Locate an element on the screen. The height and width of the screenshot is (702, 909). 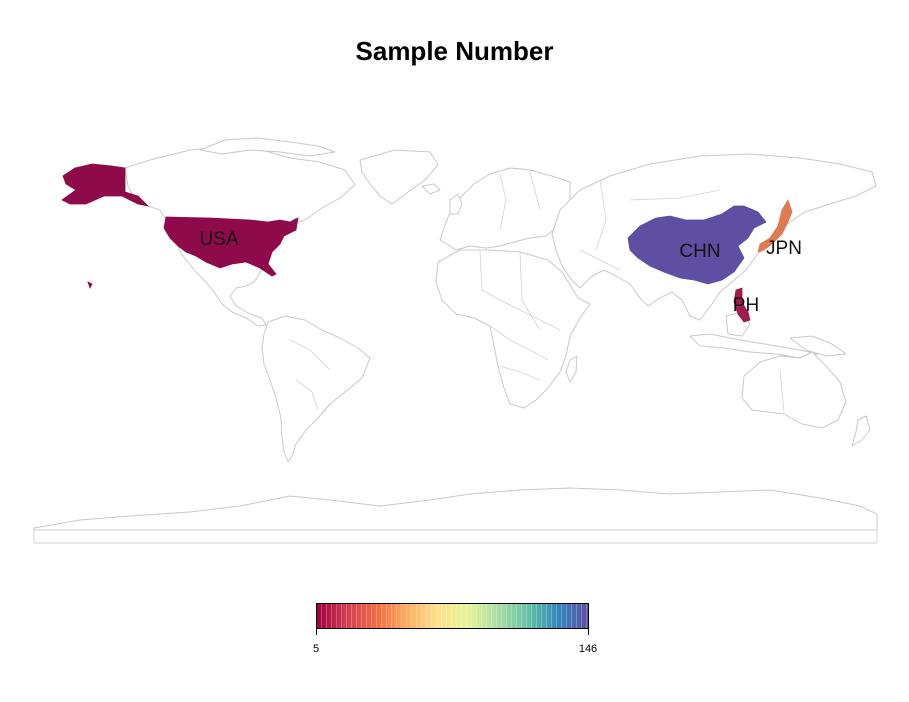
legend-tick-min is located at coordinates (316, 632).